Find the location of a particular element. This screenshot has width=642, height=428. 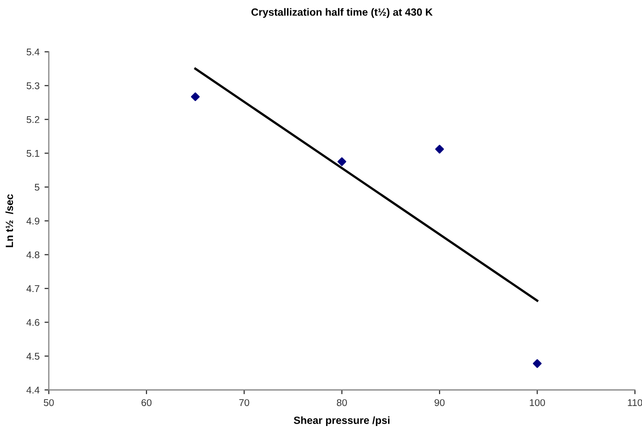

y-tick-label: 5.3 is located at coordinates (33, 86).